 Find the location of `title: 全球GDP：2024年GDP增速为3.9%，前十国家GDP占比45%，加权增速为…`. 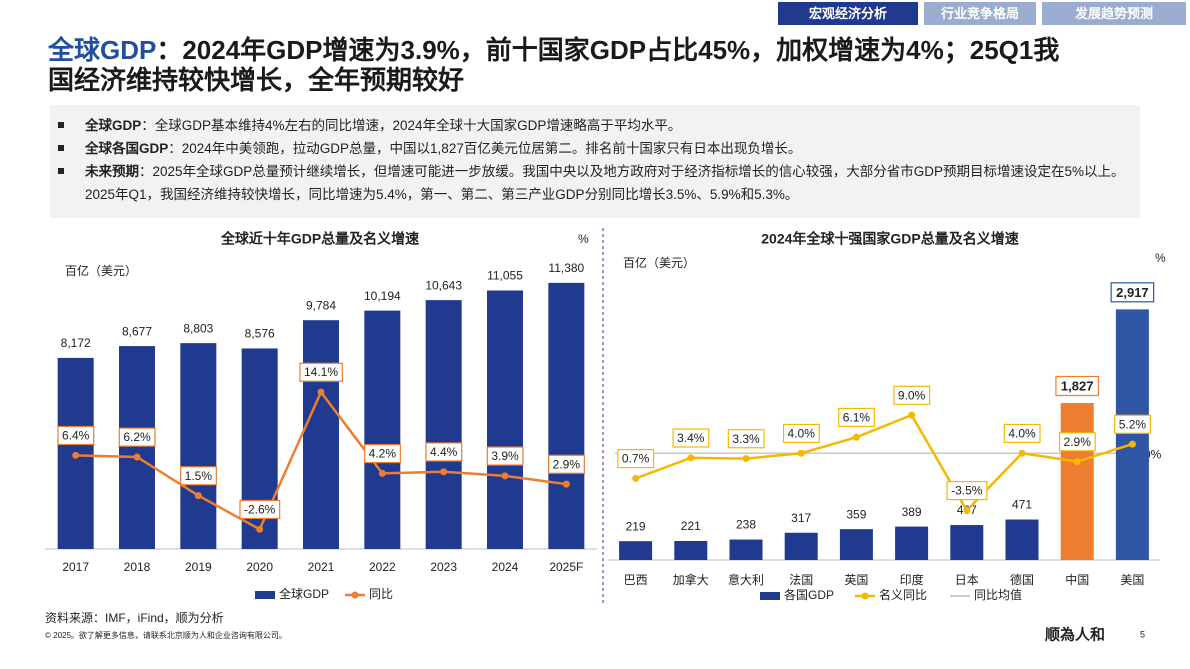

title: 全球GDP：2024年GDP增速为3.9%，前十国家GDP占比45%，加权增速为… is located at coordinates (553, 48).